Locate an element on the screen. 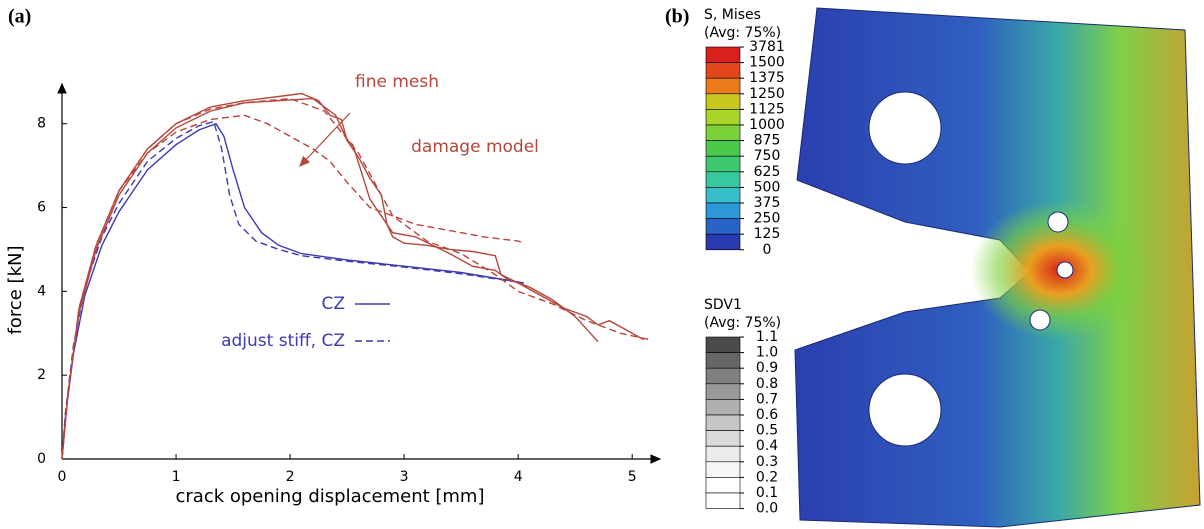 This screenshot has height=529, width=1204. annotation: damage model is located at coordinates (475, 147).